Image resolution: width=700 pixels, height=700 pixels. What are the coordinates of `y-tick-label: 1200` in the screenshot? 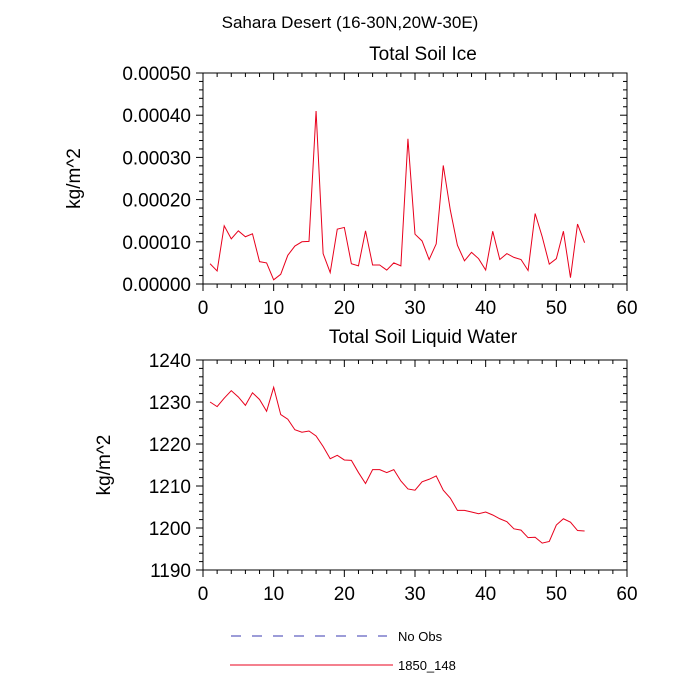 It's located at (170, 529).